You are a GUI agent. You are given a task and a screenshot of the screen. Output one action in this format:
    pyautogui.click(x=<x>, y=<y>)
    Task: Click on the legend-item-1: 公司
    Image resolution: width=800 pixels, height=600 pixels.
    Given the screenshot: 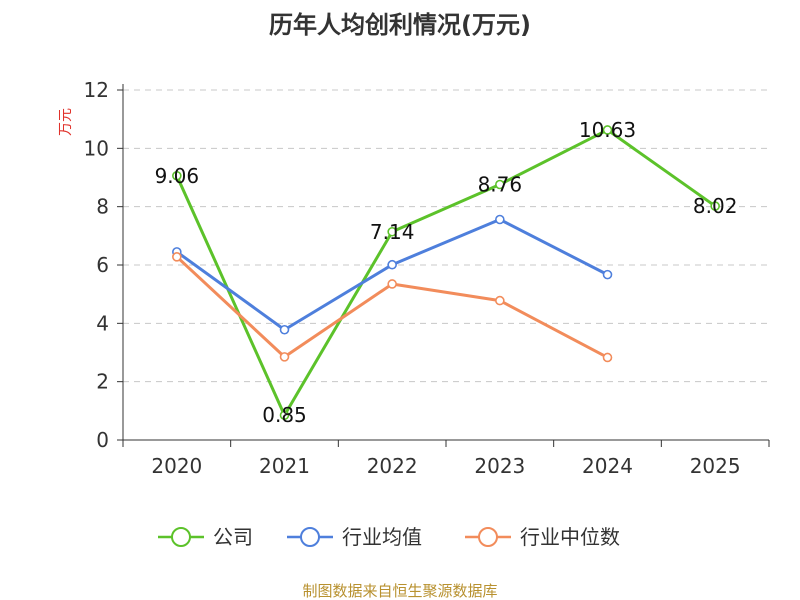 What is the action you would take?
    pyautogui.click(x=205, y=537)
    